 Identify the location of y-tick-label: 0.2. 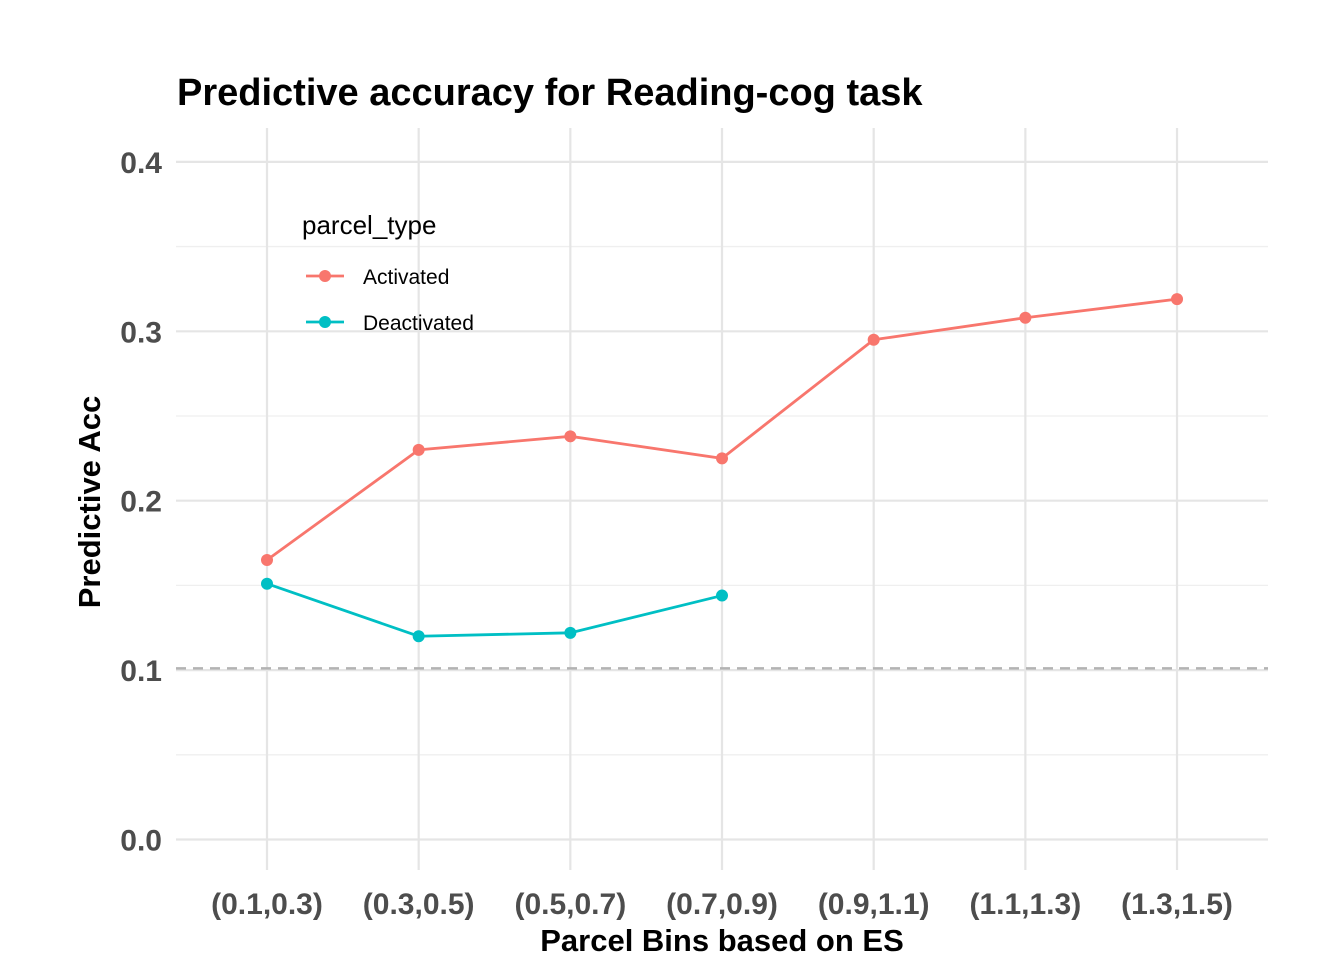
(141, 502).